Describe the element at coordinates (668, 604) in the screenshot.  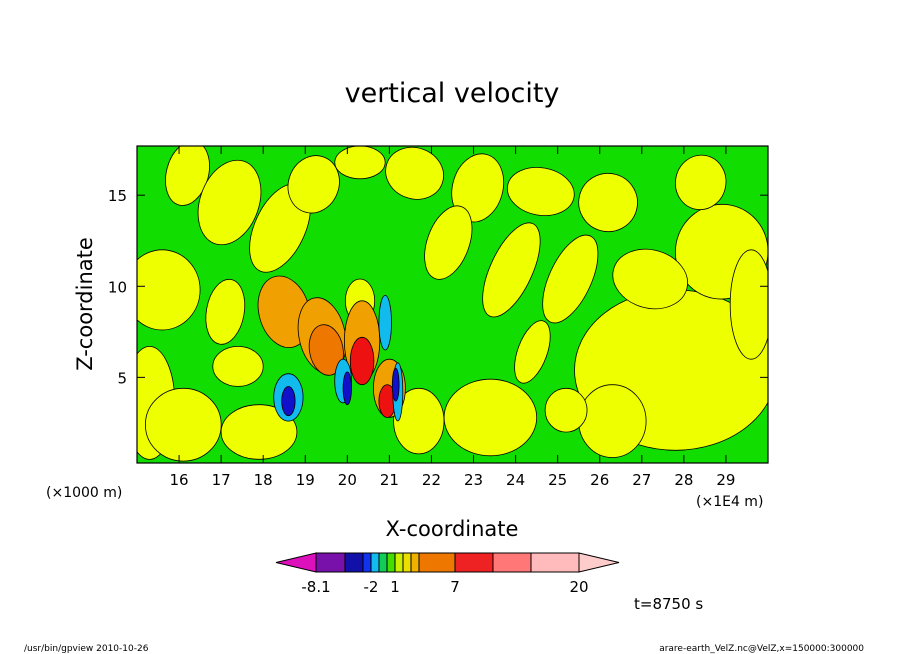
I see `time-label: t=8750 s` at that location.